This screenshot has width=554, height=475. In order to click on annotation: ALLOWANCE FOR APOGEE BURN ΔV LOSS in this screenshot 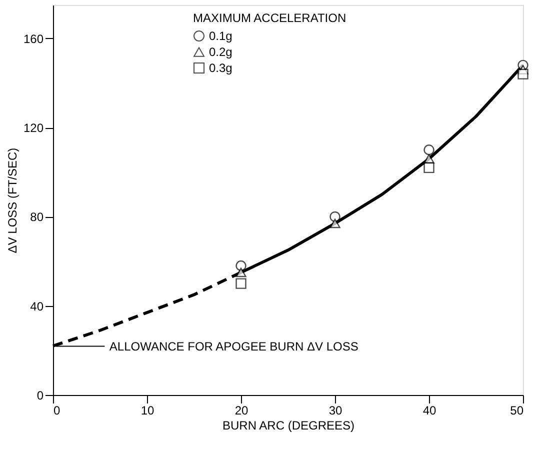, I will do `click(233, 346)`.